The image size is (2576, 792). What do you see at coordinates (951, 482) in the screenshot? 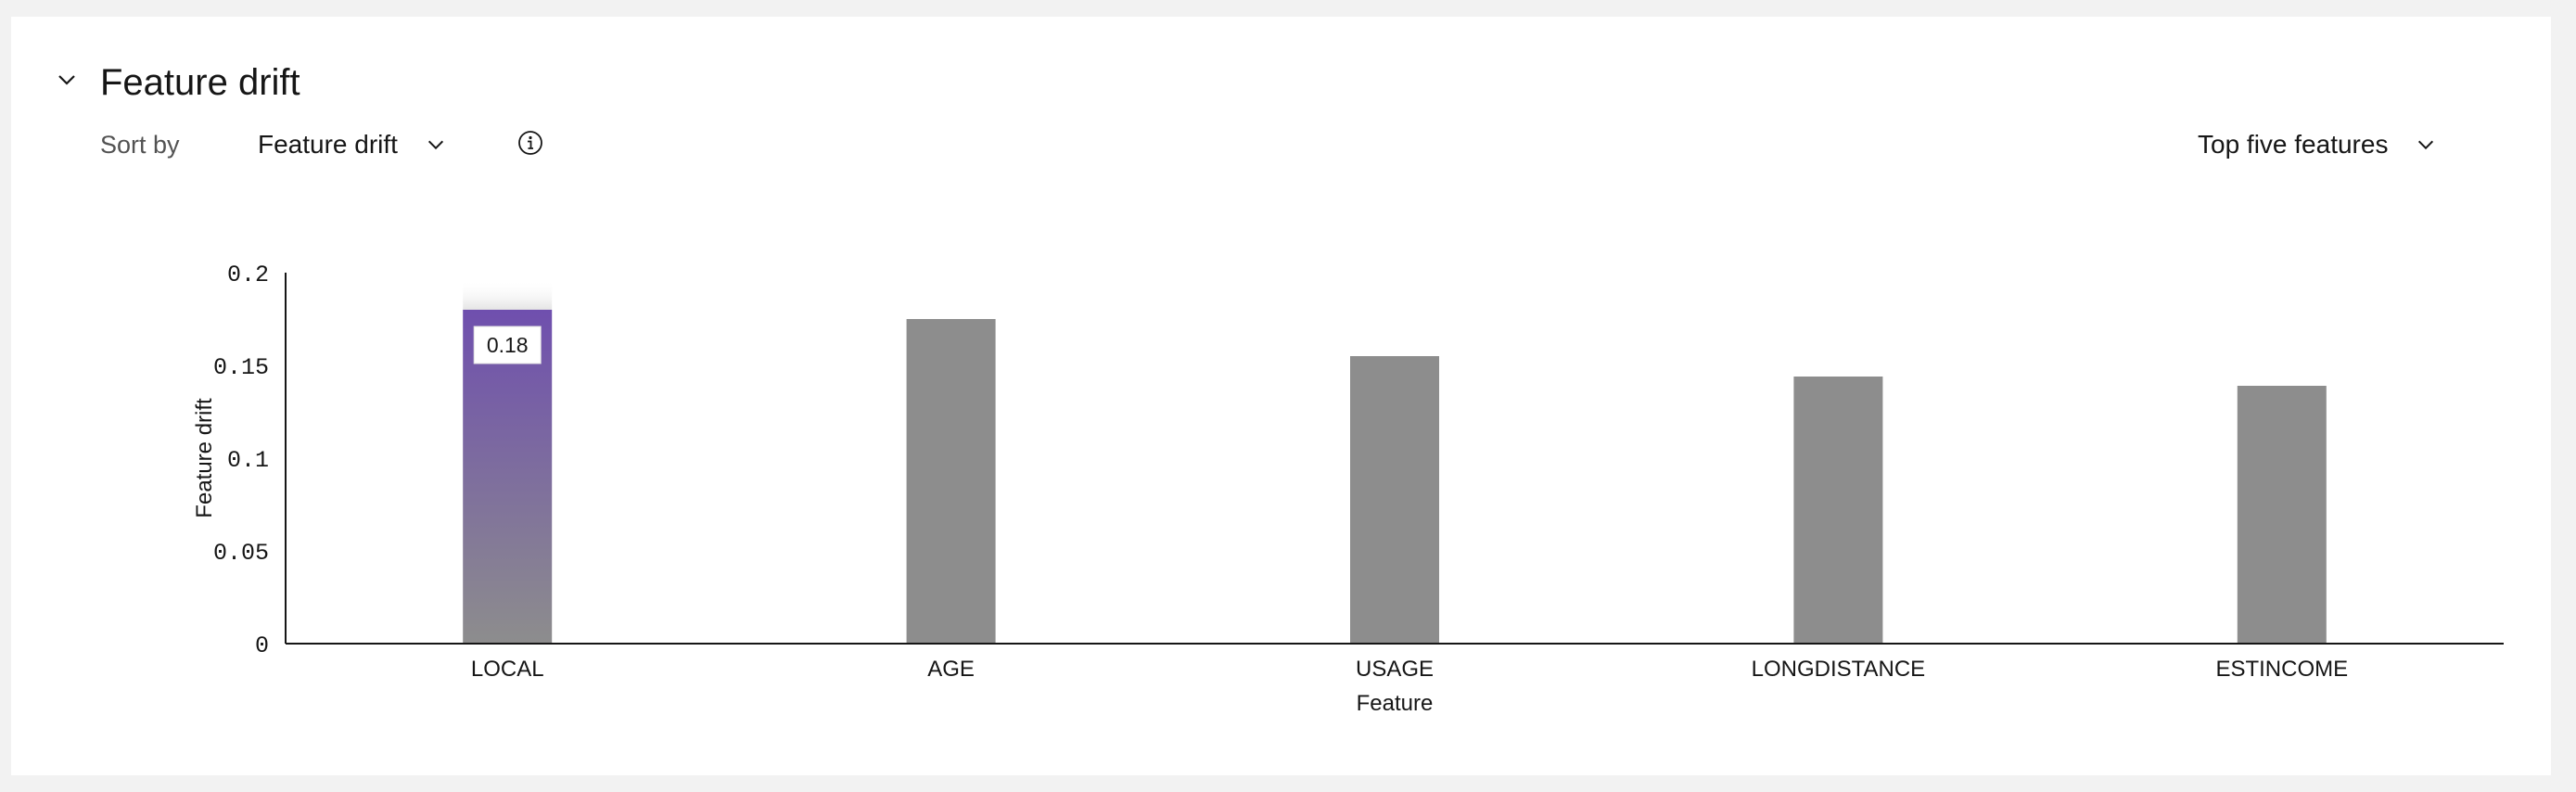
I see `bar-age` at bounding box center [951, 482].